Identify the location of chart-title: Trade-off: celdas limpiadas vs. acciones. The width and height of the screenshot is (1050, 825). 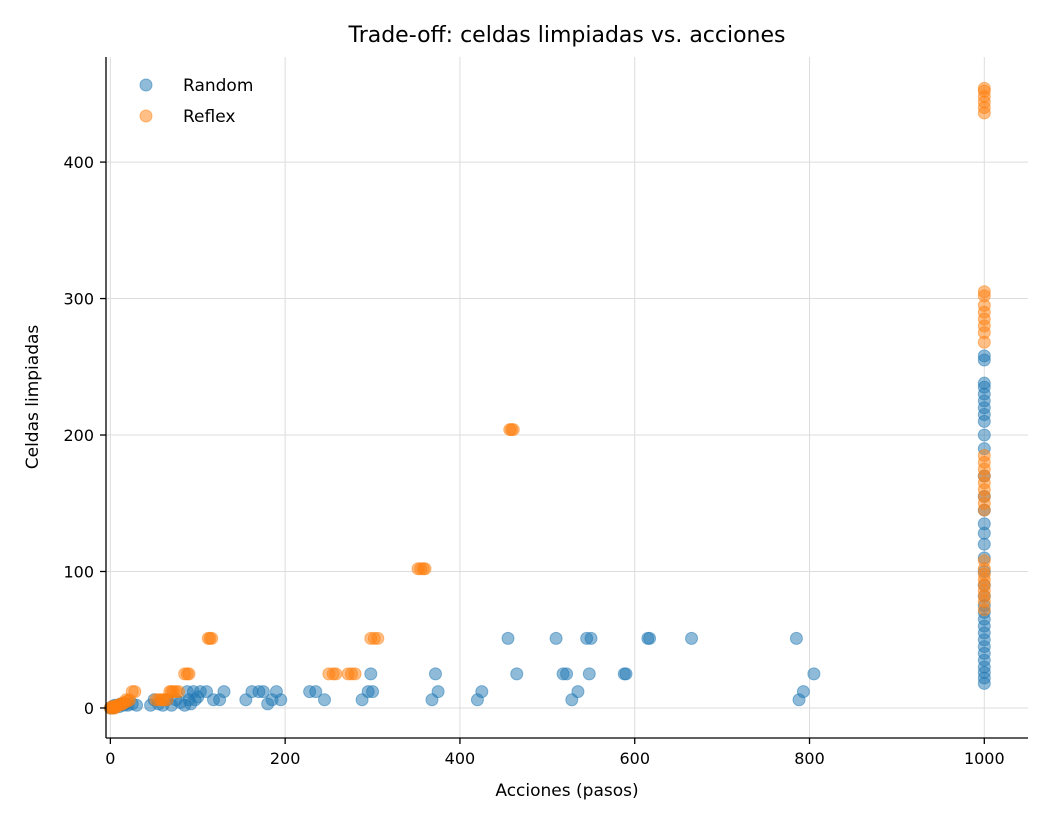
(566, 35).